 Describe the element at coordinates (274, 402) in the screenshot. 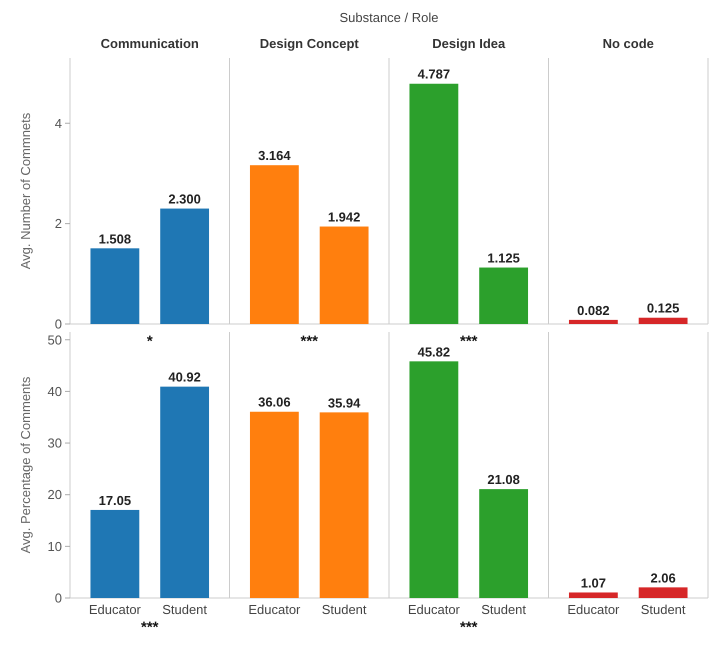

I see `data-label: 36.06` at that location.